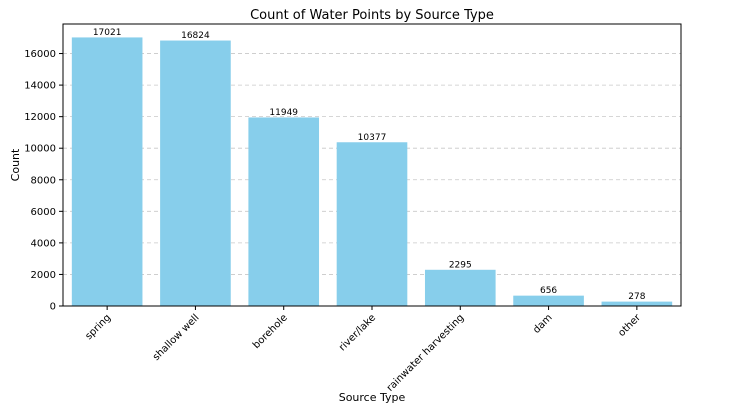 The image size is (729, 415). I want to click on bar-value-label: 16824, so click(195, 36).